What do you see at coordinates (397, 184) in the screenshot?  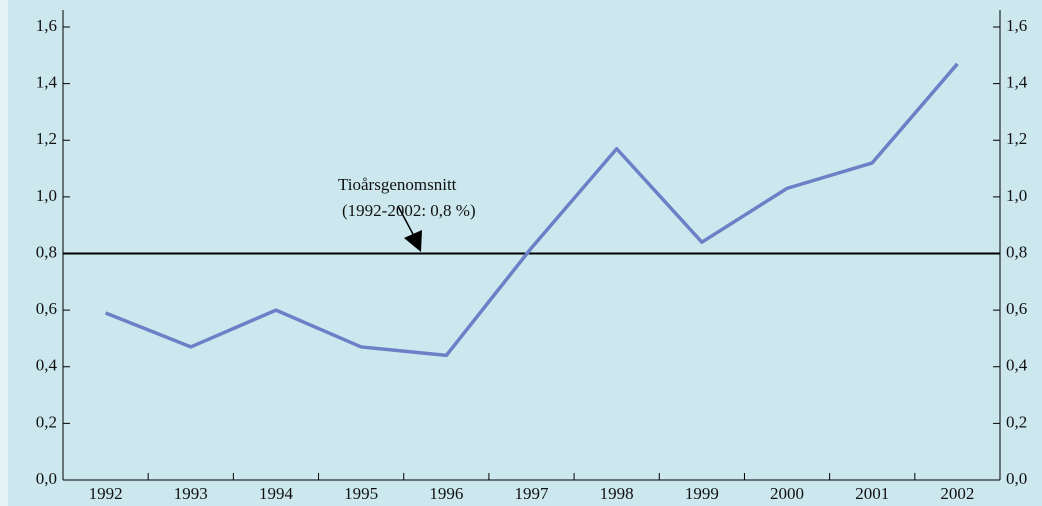 I see `annotation: Tioårsgenomsnitt` at bounding box center [397, 184].